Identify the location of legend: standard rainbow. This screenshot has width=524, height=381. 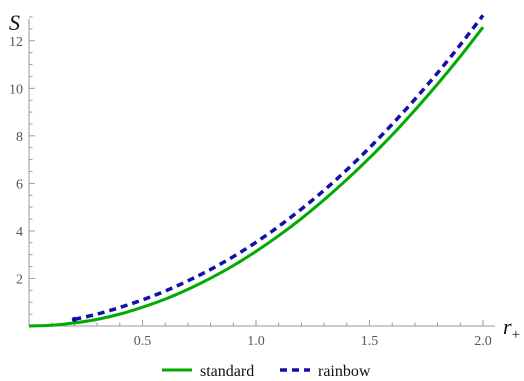
(266, 371).